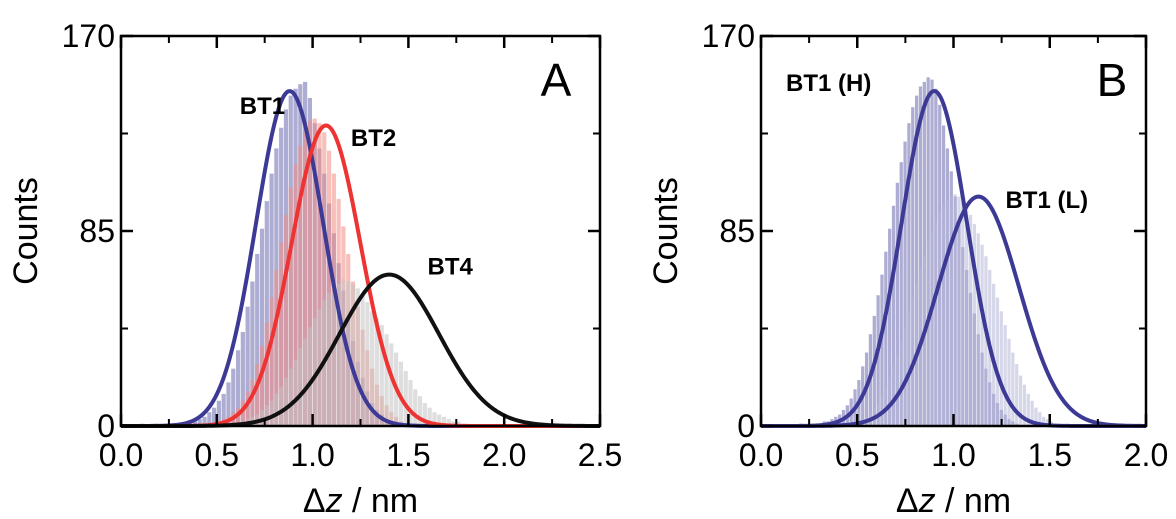 The image size is (1176, 519). What do you see at coordinates (217, 455) in the screenshot?
I see `x-tick-label: 0.5` at bounding box center [217, 455].